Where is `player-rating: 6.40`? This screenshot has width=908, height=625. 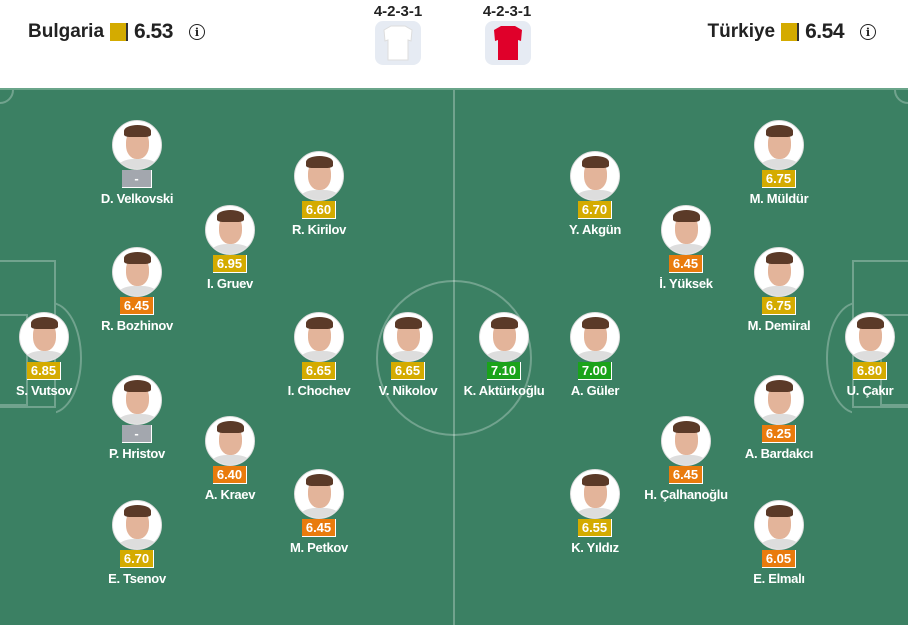 player-rating: 6.40 is located at coordinates (230, 475).